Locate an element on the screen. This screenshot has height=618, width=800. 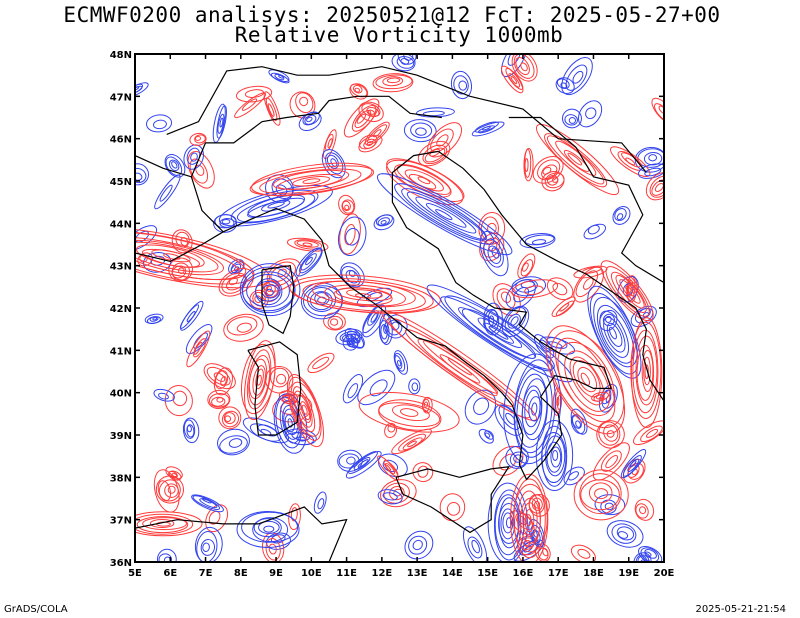
lon-tick-label: 8E is located at coordinates (241, 573).